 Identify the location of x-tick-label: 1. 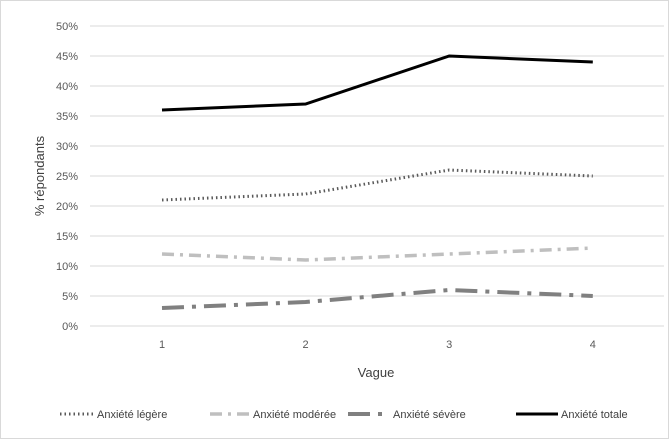
(162, 345).